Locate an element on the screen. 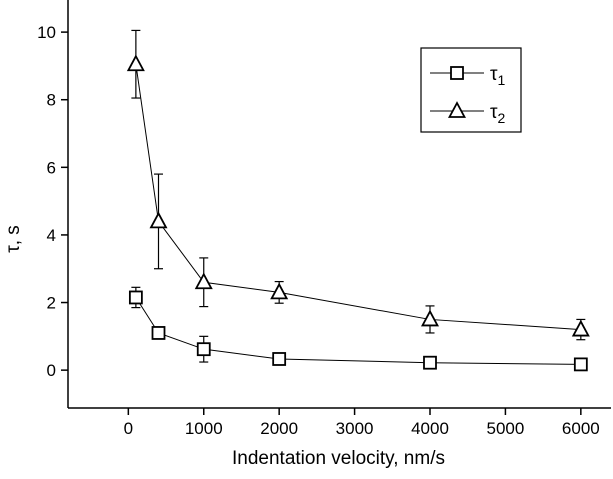 Image resolution: width=613 pixels, height=479 pixels. y-tick-label: 10 is located at coordinates (46, 32).